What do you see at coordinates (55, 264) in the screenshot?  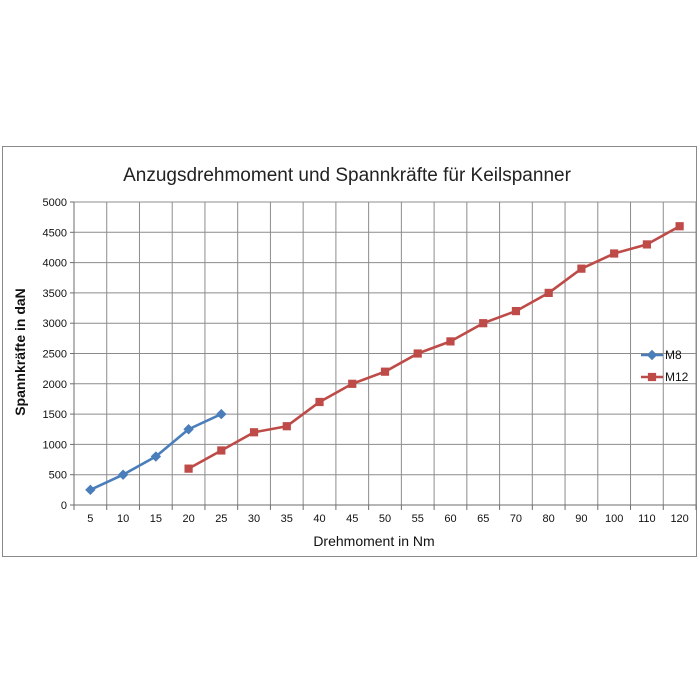 I see `y-tick-label: 4000` at bounding box center [55, 264].